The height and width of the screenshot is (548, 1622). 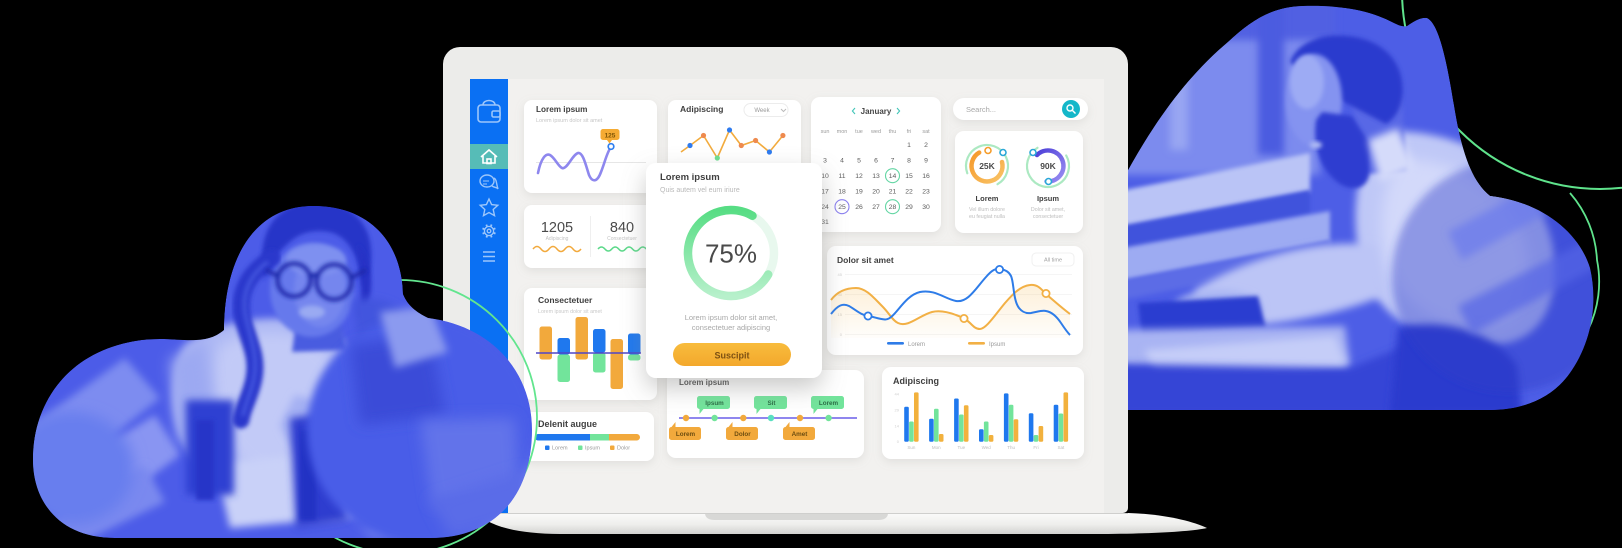 What do you see at coordinates (876, 161) in the screenshot?
I see `svg-text: 6` at bounding box center [876, 161].